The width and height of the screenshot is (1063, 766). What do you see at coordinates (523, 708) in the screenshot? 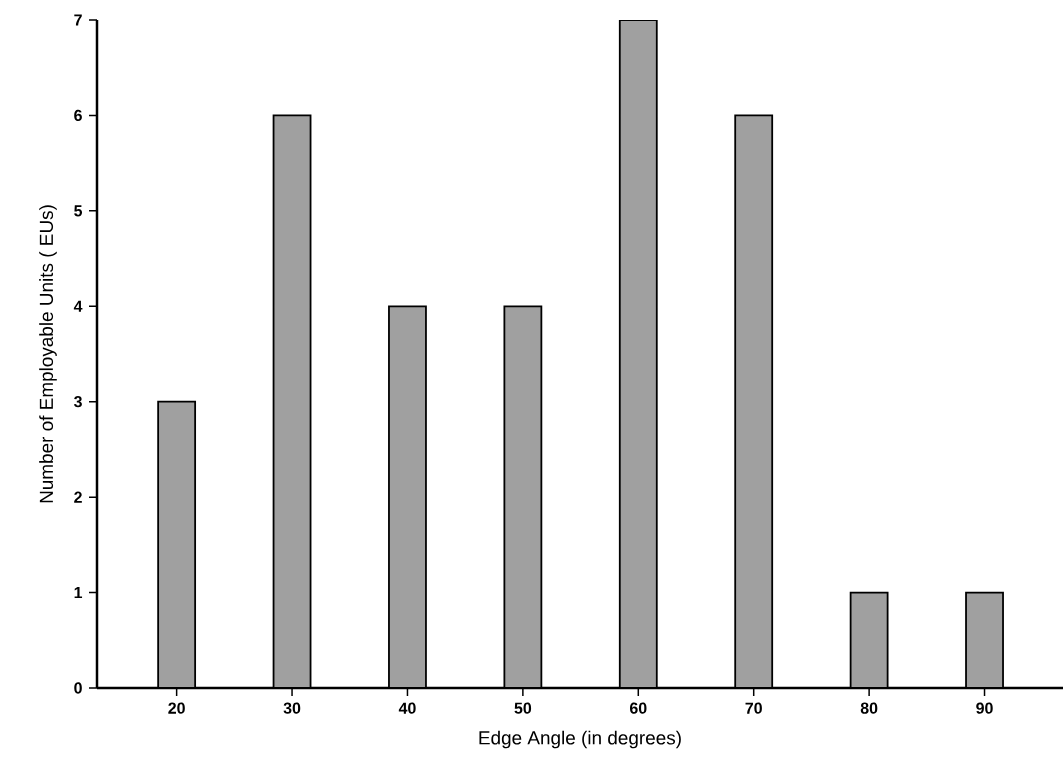
I see `x-tick-label: 50` at bounding box center [523, 708].